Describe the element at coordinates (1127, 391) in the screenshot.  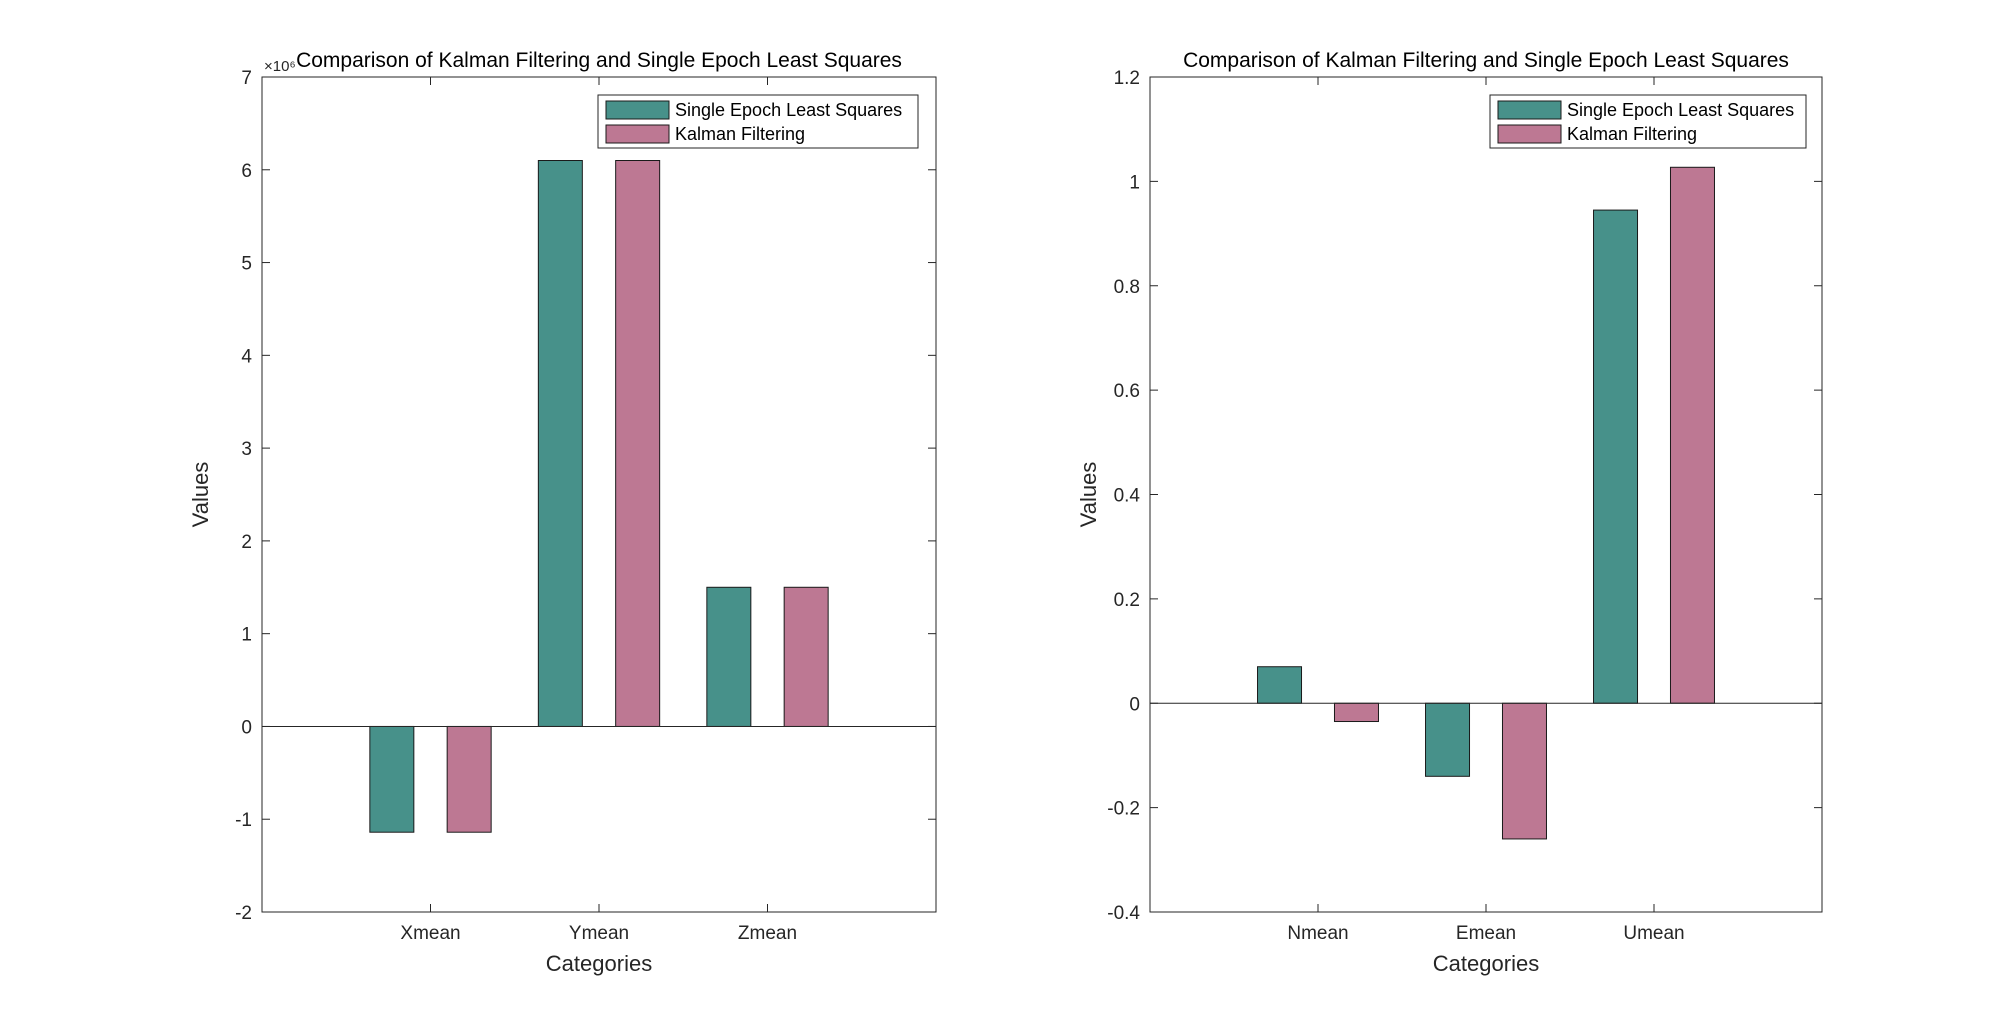
I see `y-tick-label: 0.6` at that location.